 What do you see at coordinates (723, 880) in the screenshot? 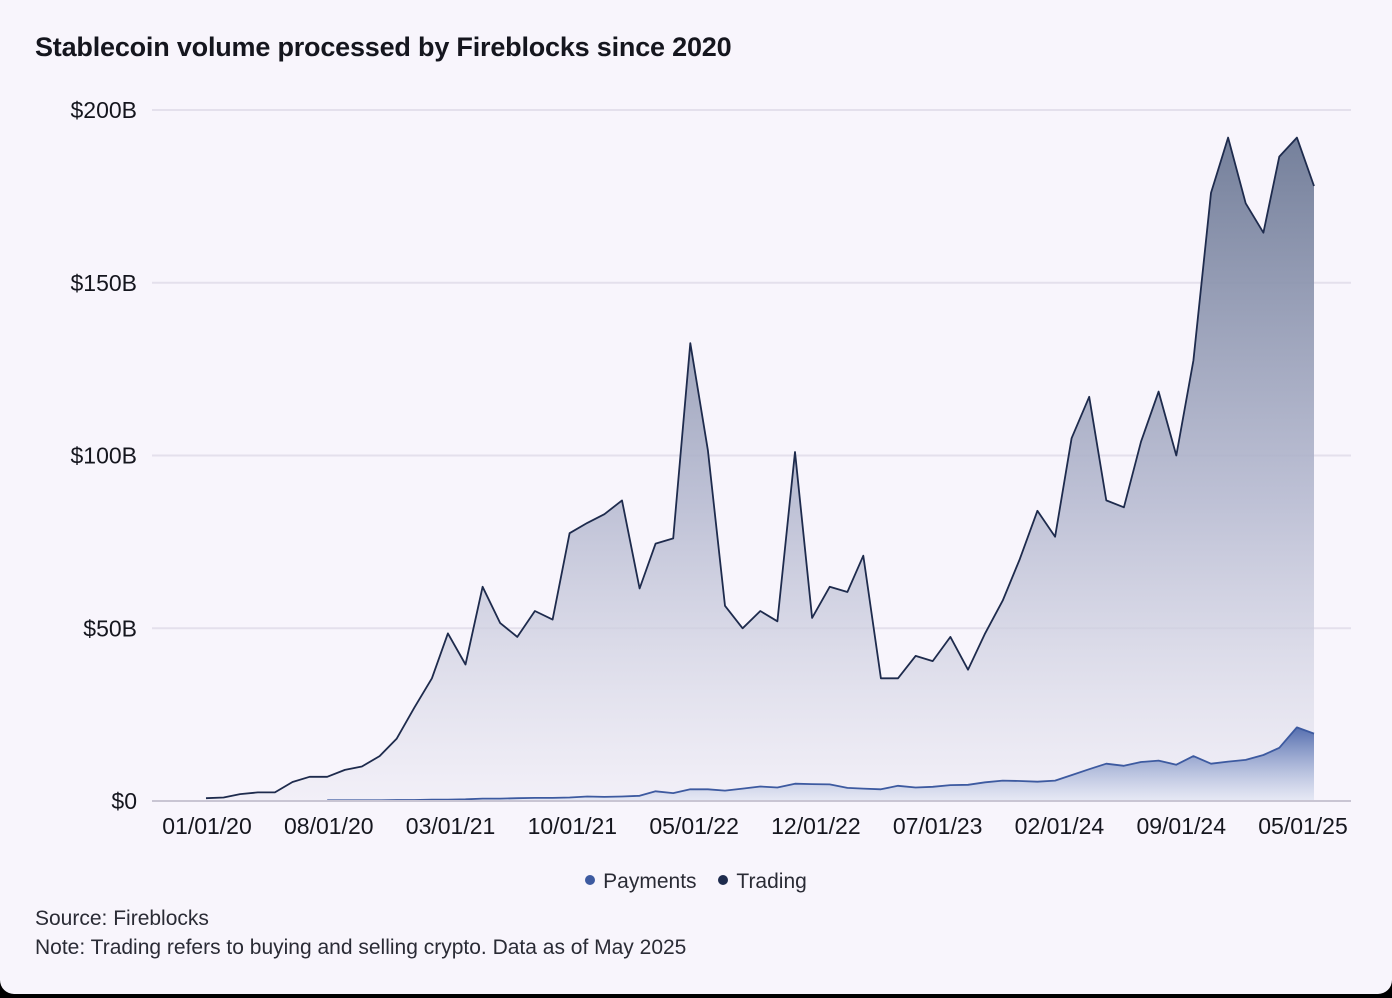
I see `trading-dot-icon` at bounding box center [723, 880].